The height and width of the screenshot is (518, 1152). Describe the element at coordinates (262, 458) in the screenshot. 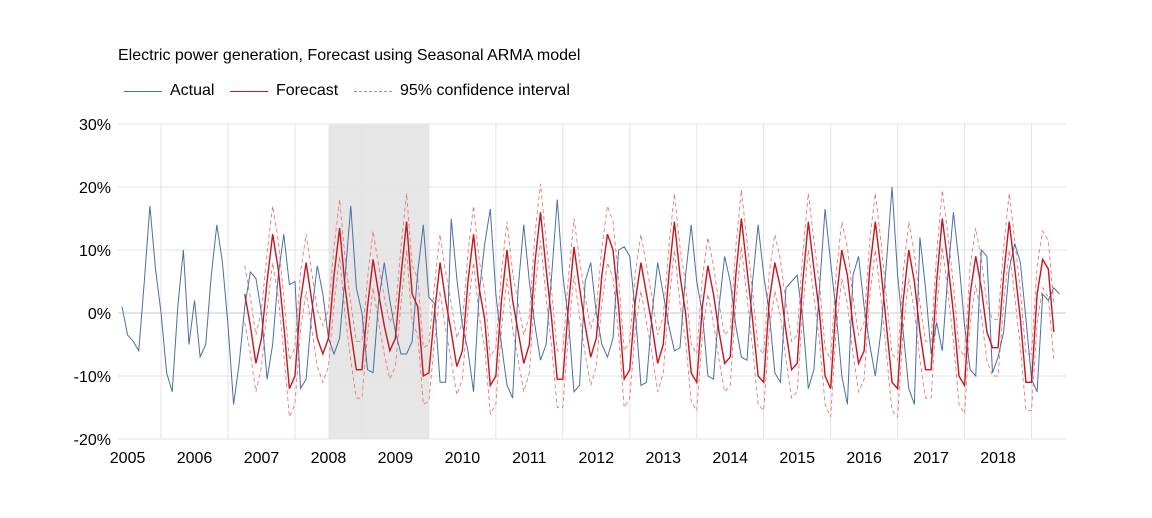

I see `x-tick-label: 2007` at that location.